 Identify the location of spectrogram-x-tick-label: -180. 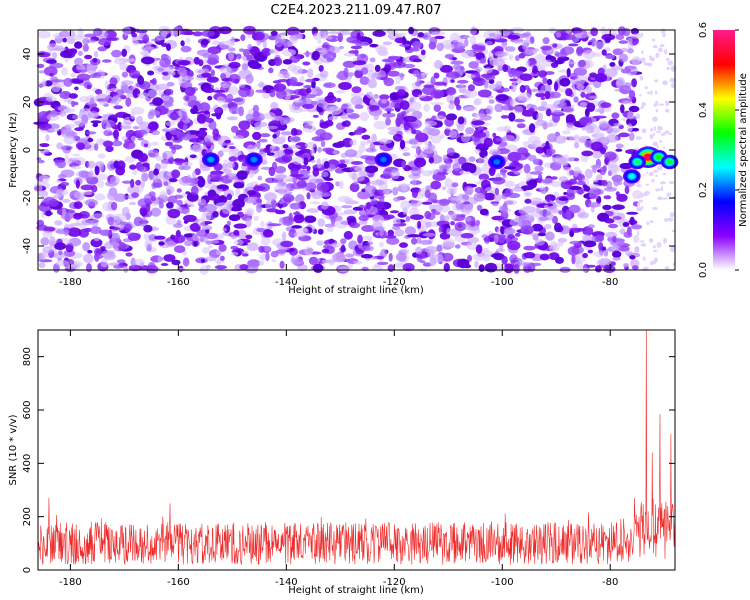
(70, 282).